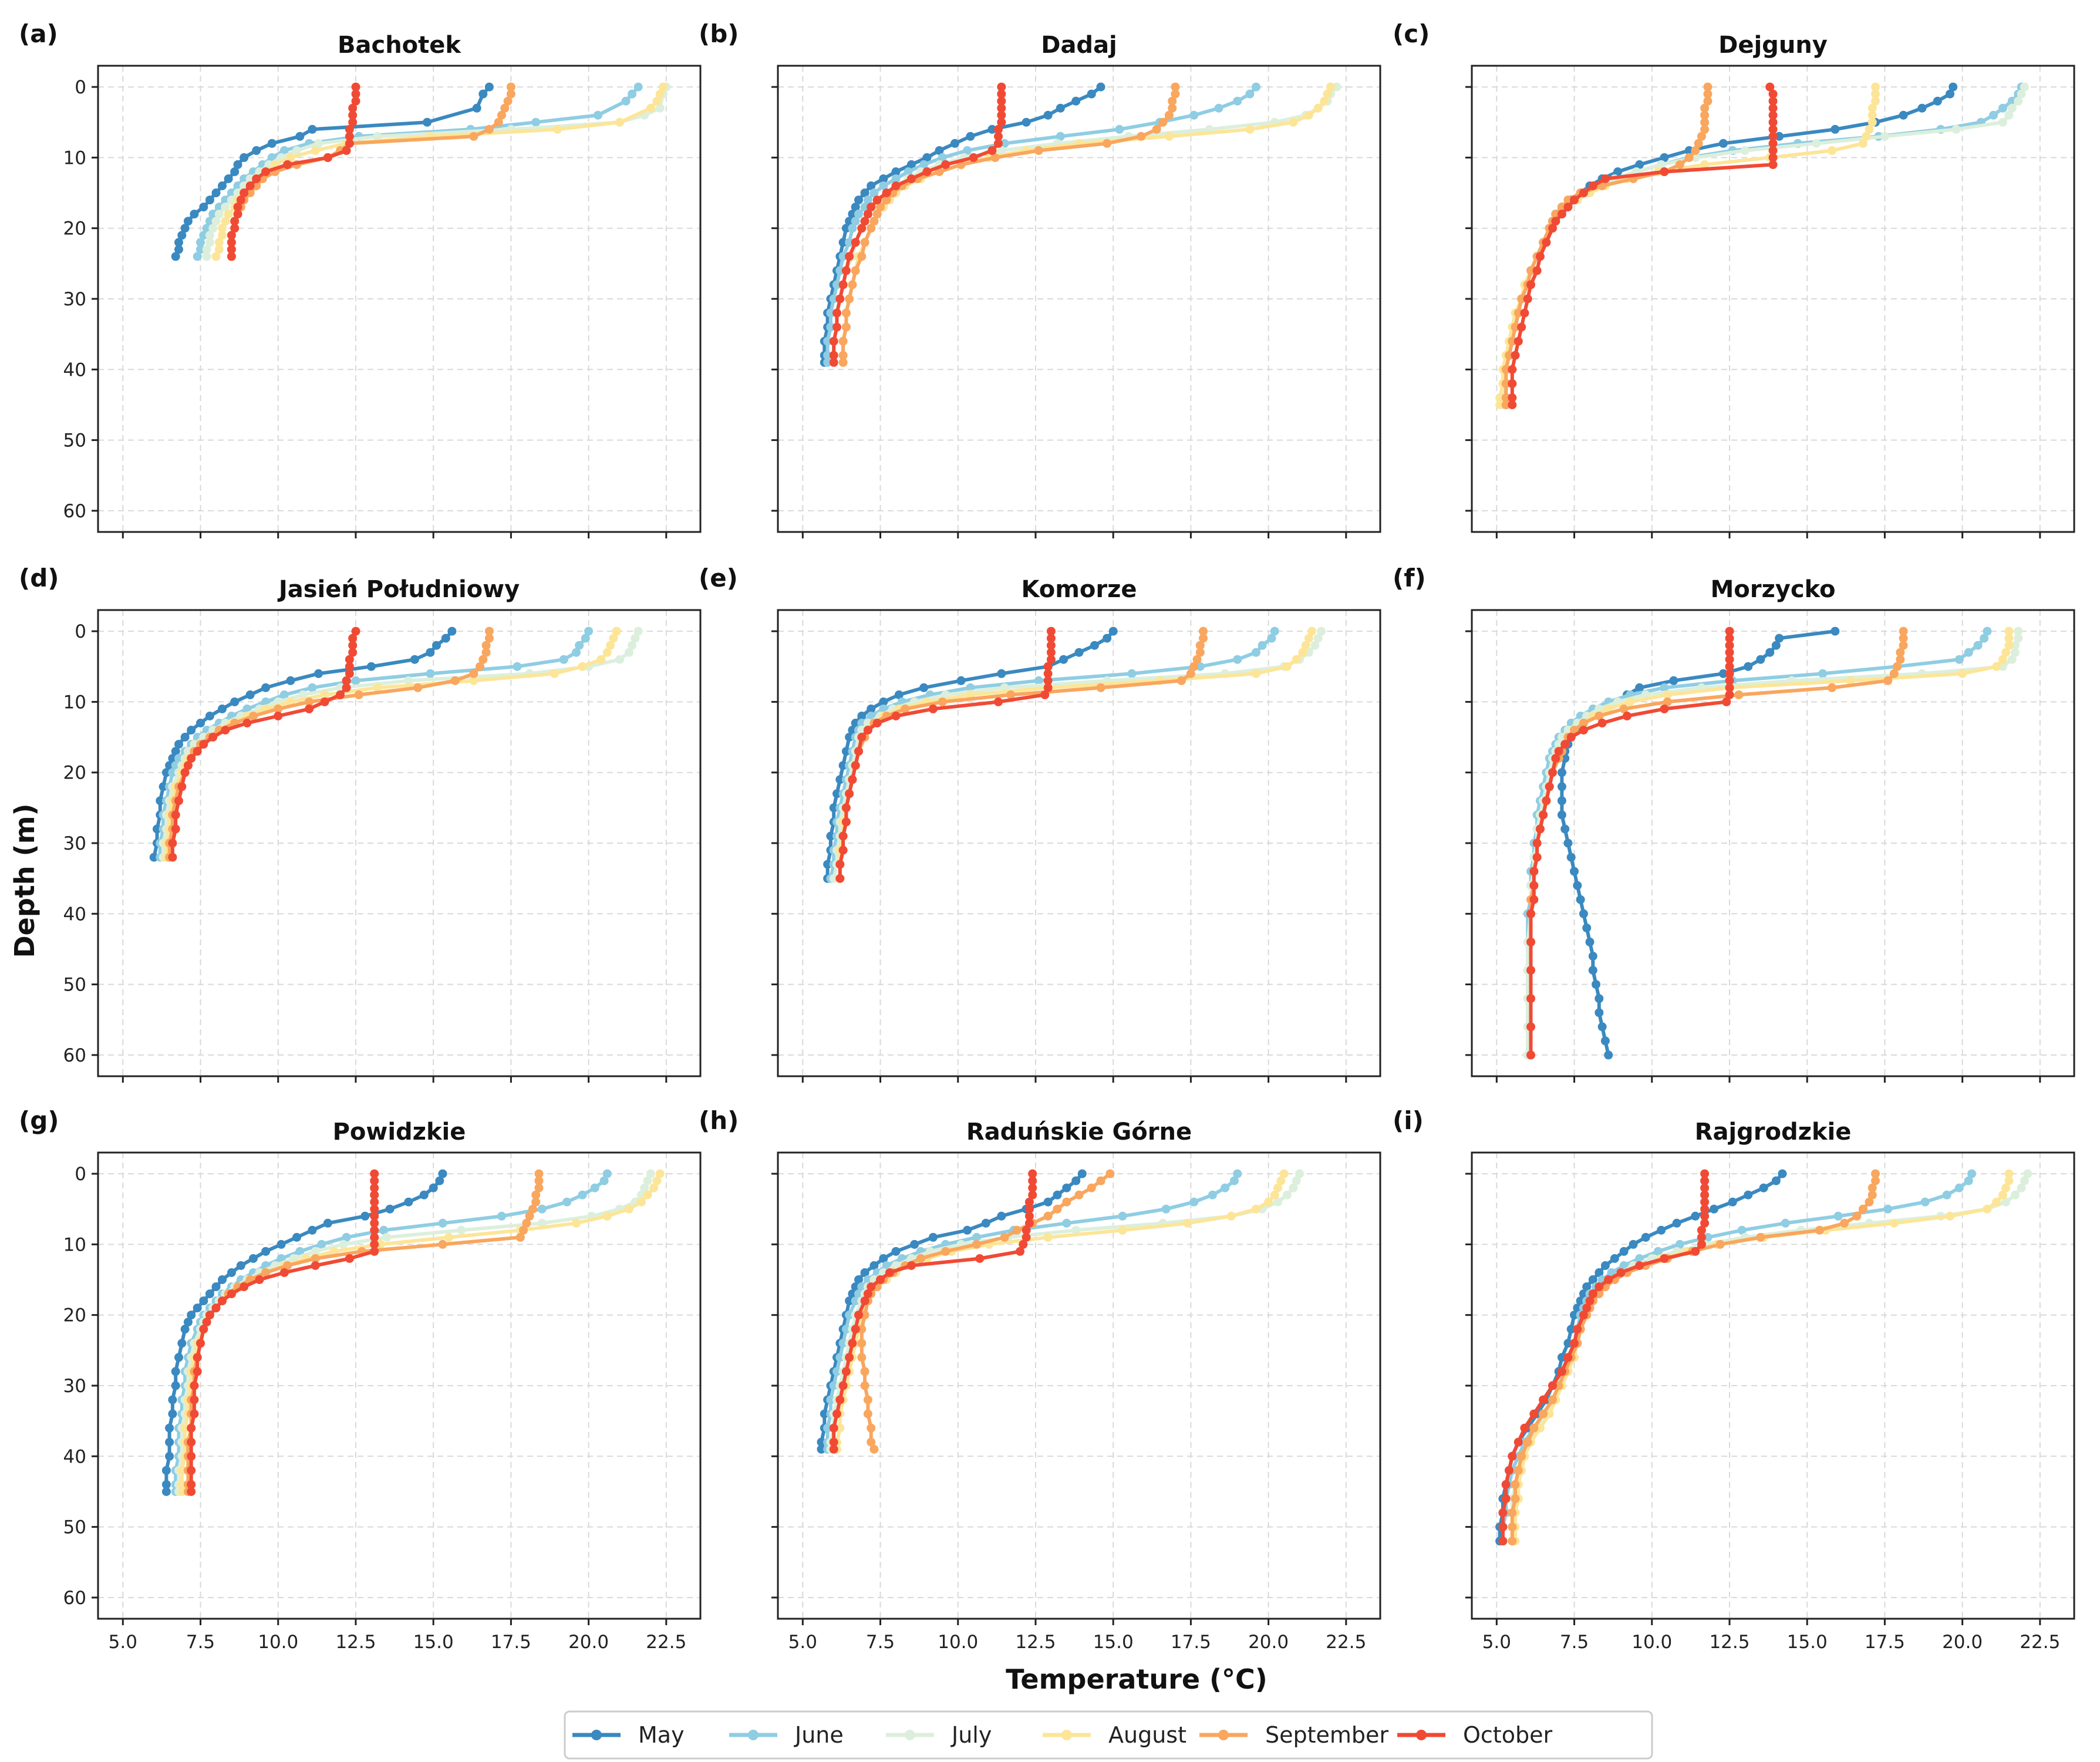 This screenshot has width=2100, height=1762. What do you see at coordinates (1474, 1735) in the screenshot?
I see `legend-item-october: October` at bounding box center [1474, 1735].